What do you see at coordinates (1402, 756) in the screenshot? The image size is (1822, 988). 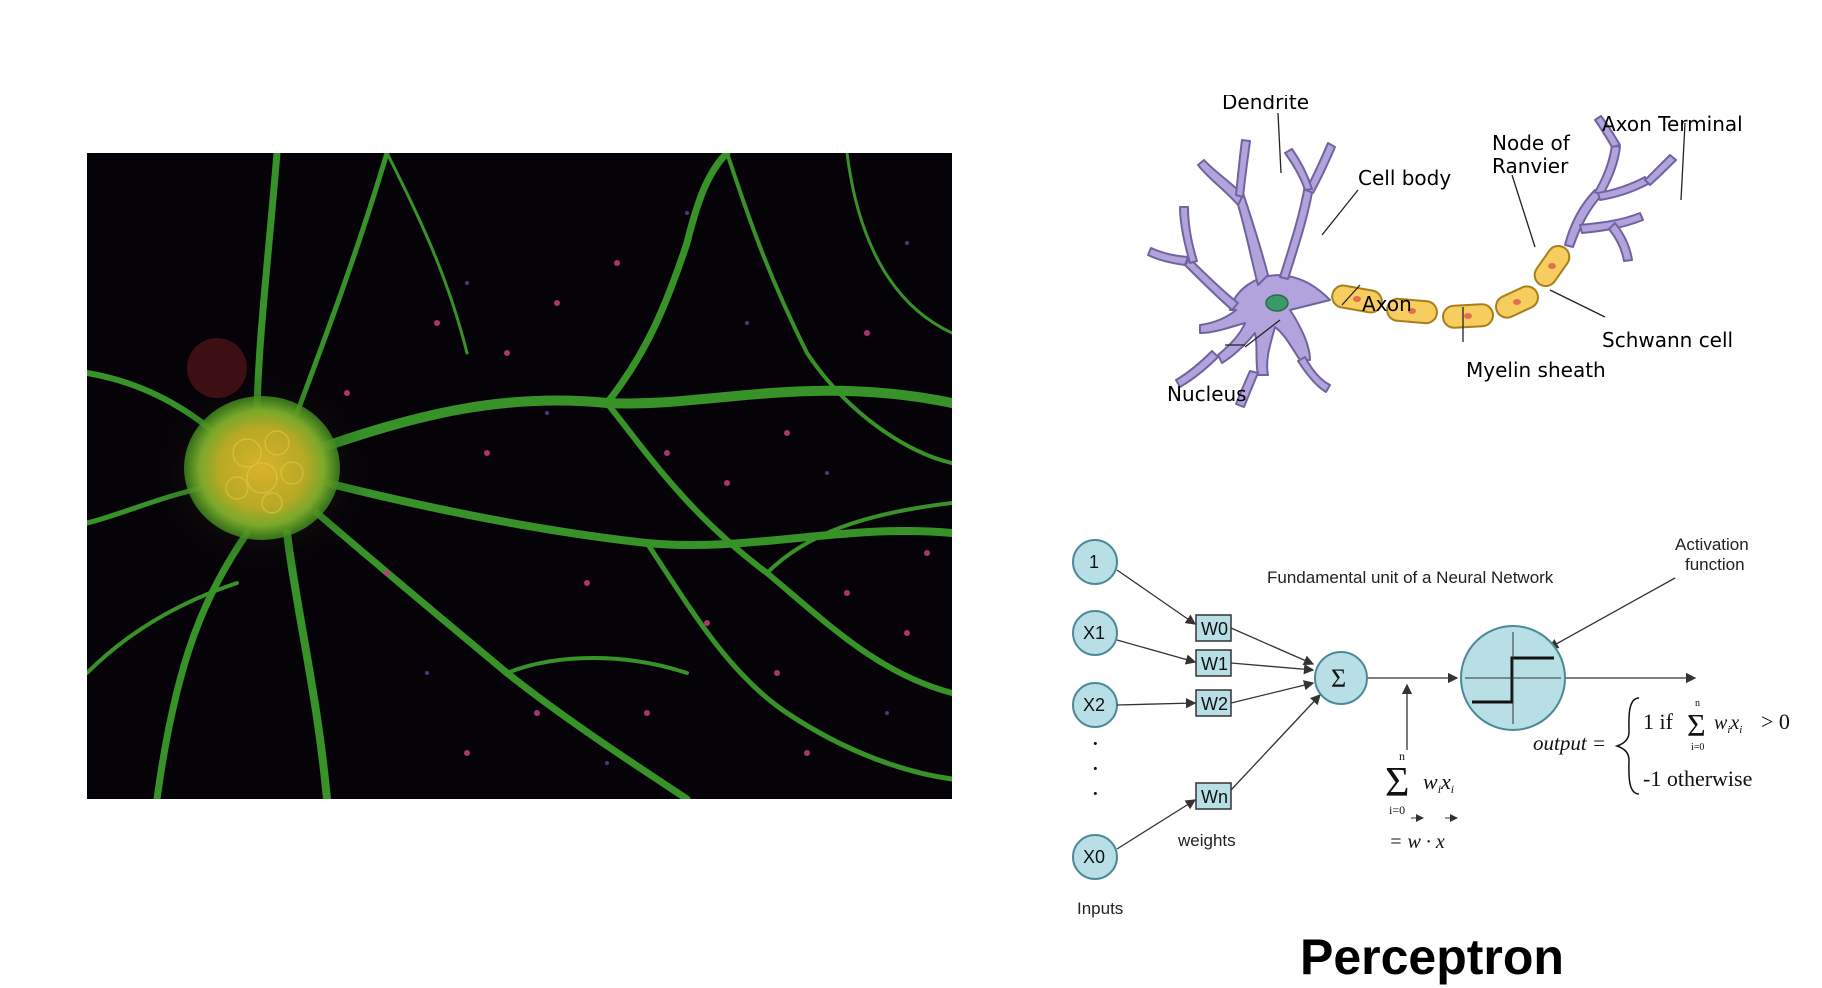 I see `sum-formula-upper: n` at bounding box center [1402, 756].